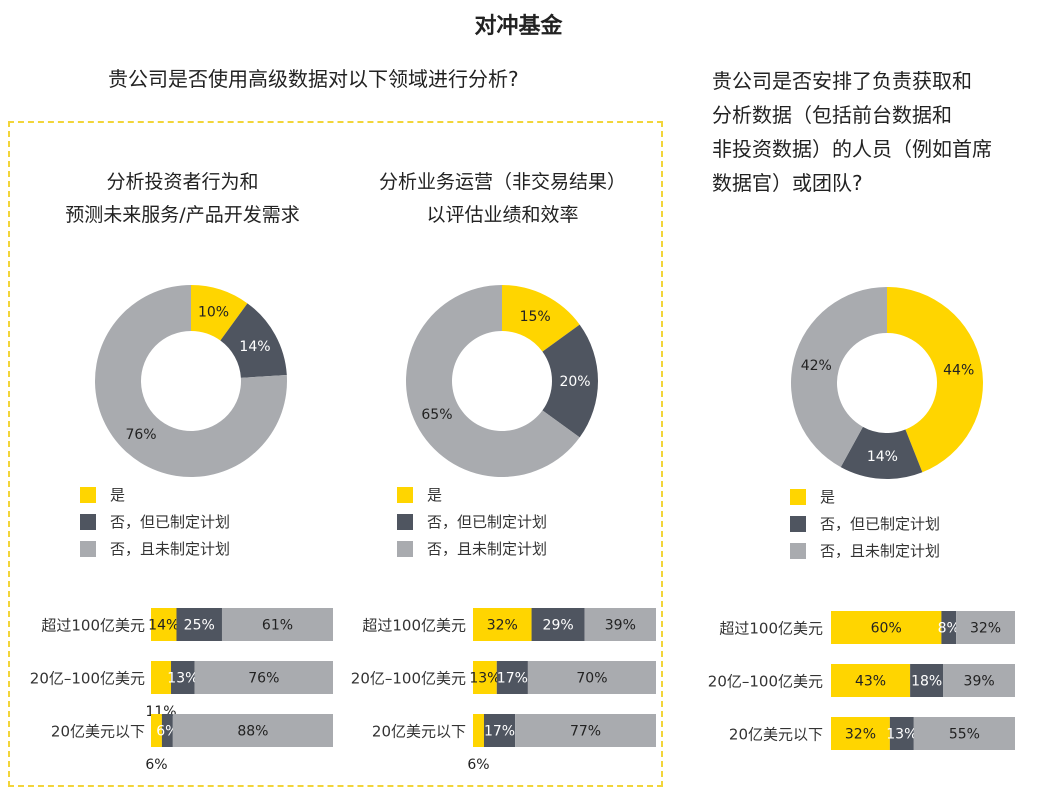 Image resolution: width=1037 pixels, height=798 pixels. I want to click on left-question: 贵公司是否使用高级数据对以下领域进行分析?, so click(313, 79).